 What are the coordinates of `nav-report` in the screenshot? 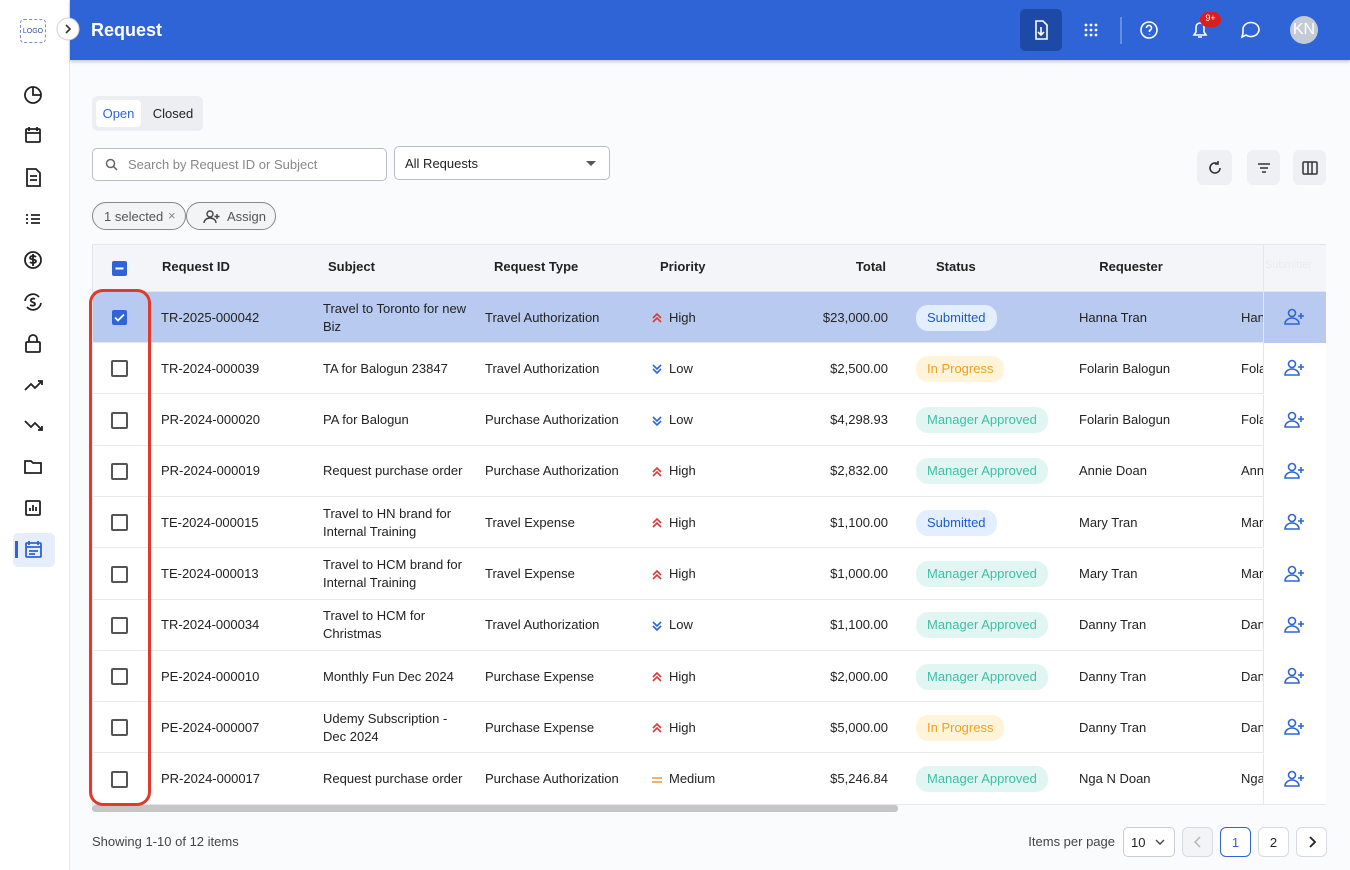 It's located at (33, 508).